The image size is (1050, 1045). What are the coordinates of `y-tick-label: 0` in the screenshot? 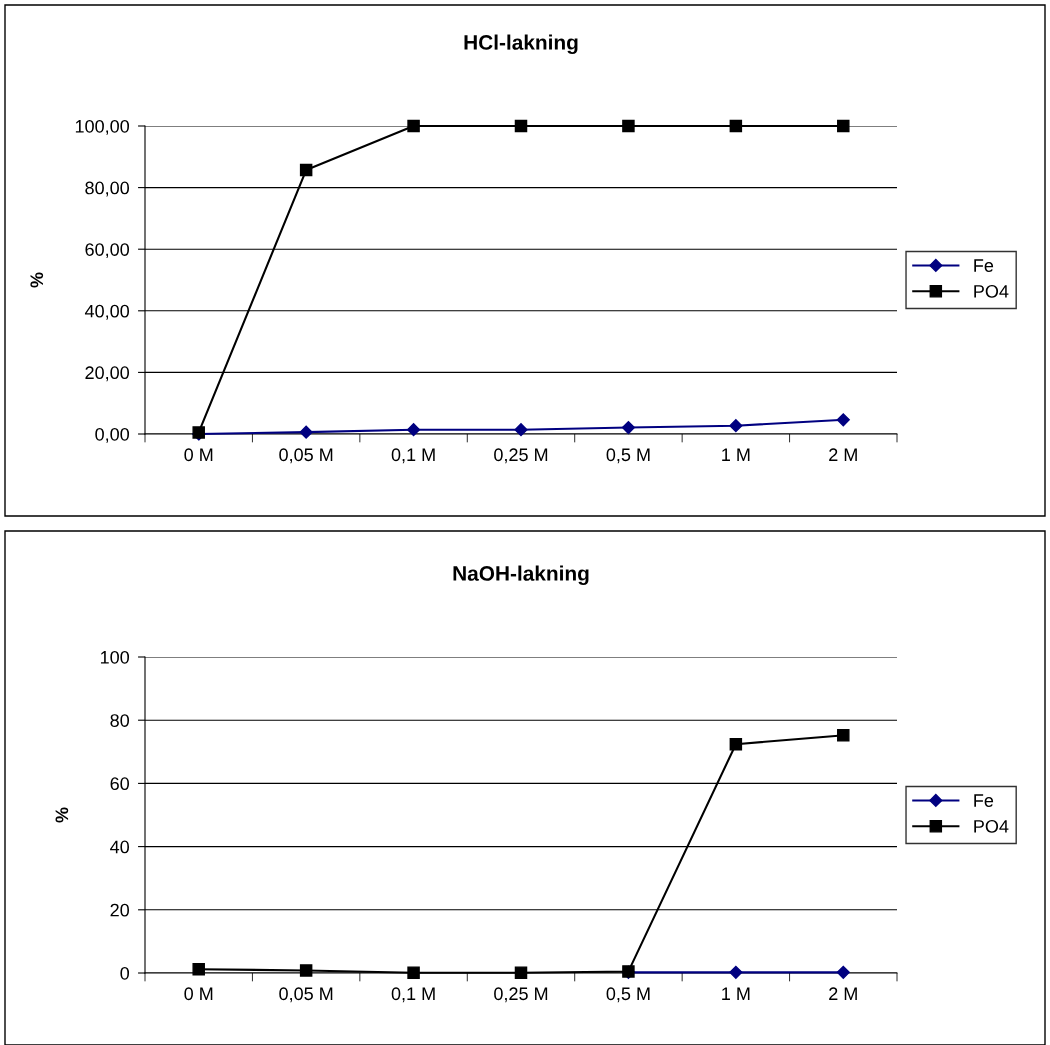 It's located at (125, 973).